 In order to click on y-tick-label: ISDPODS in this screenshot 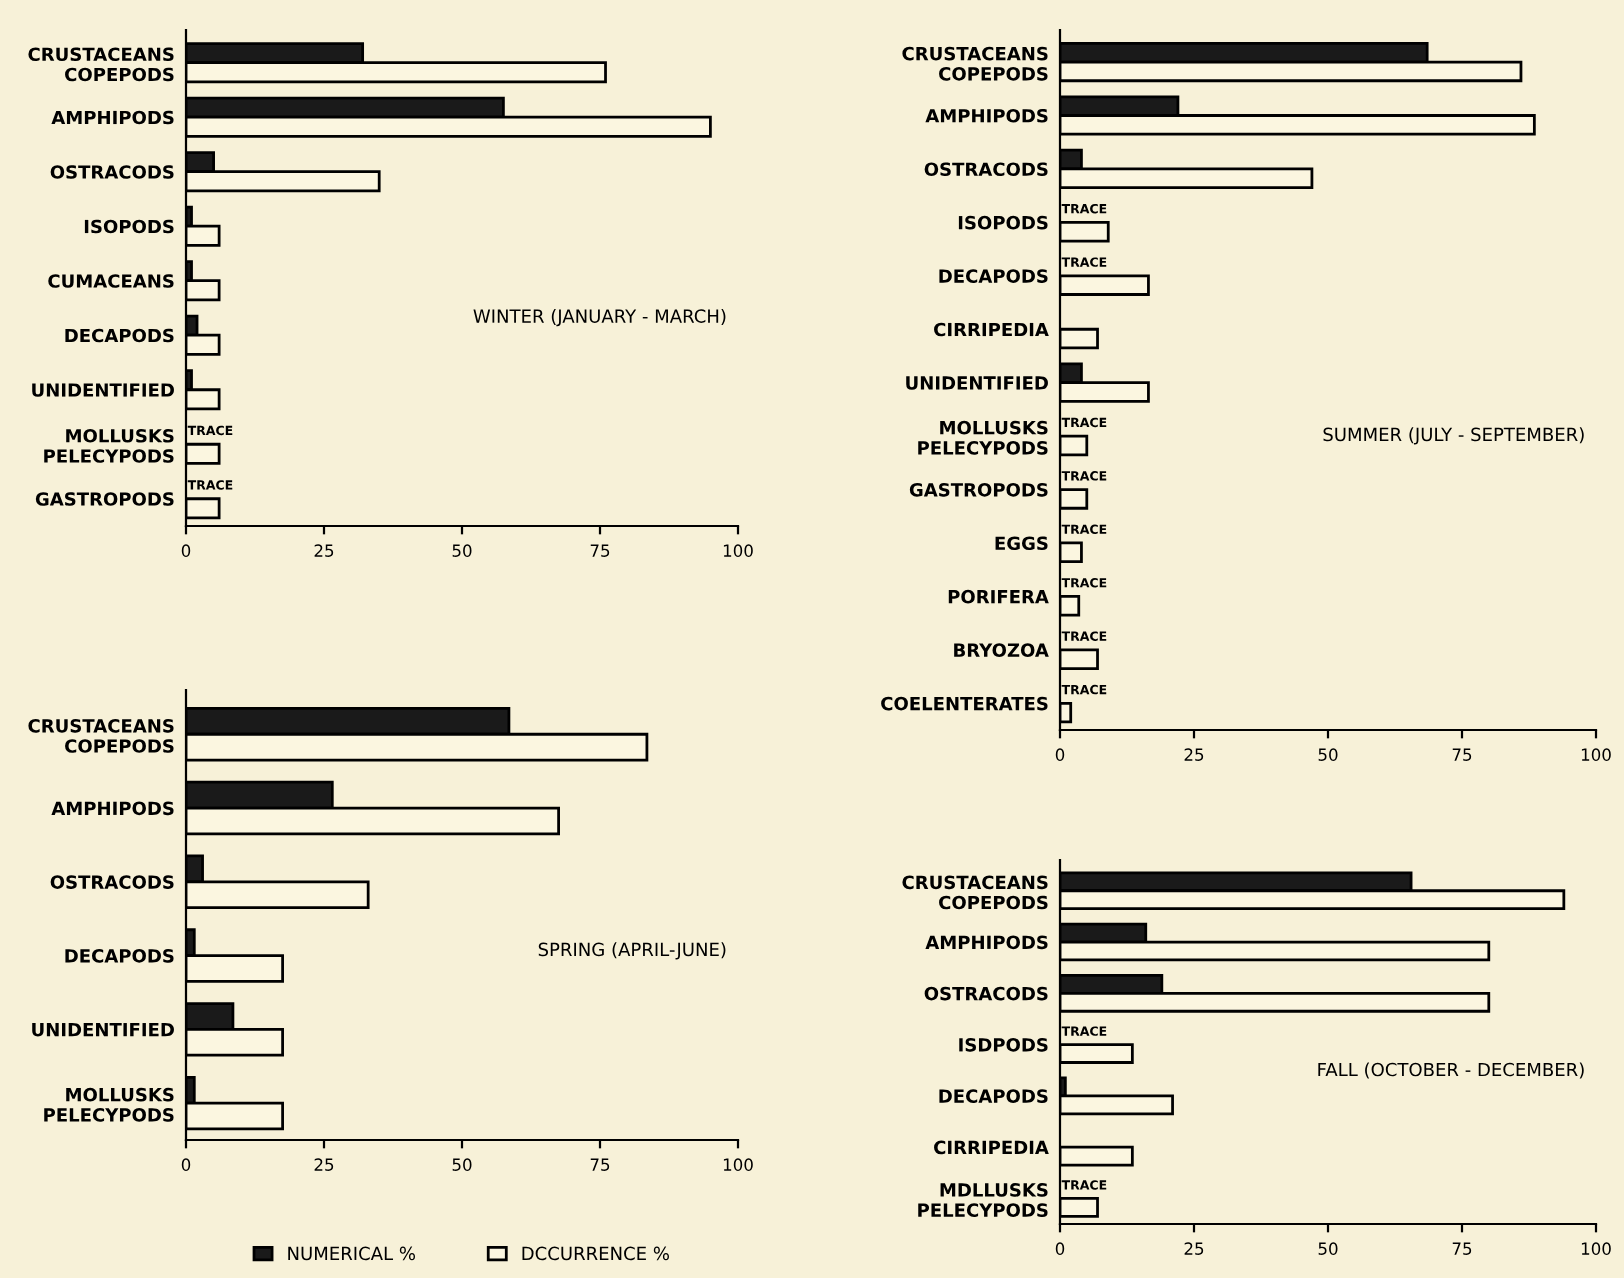, I will do `click(1003, 1045)`.